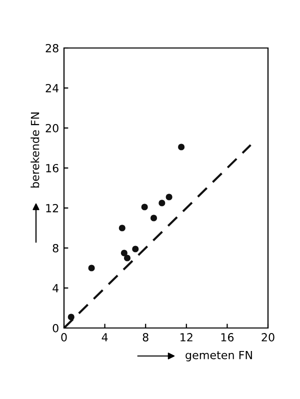  I want to click on y-tick-label: 16, so click(52, 168).